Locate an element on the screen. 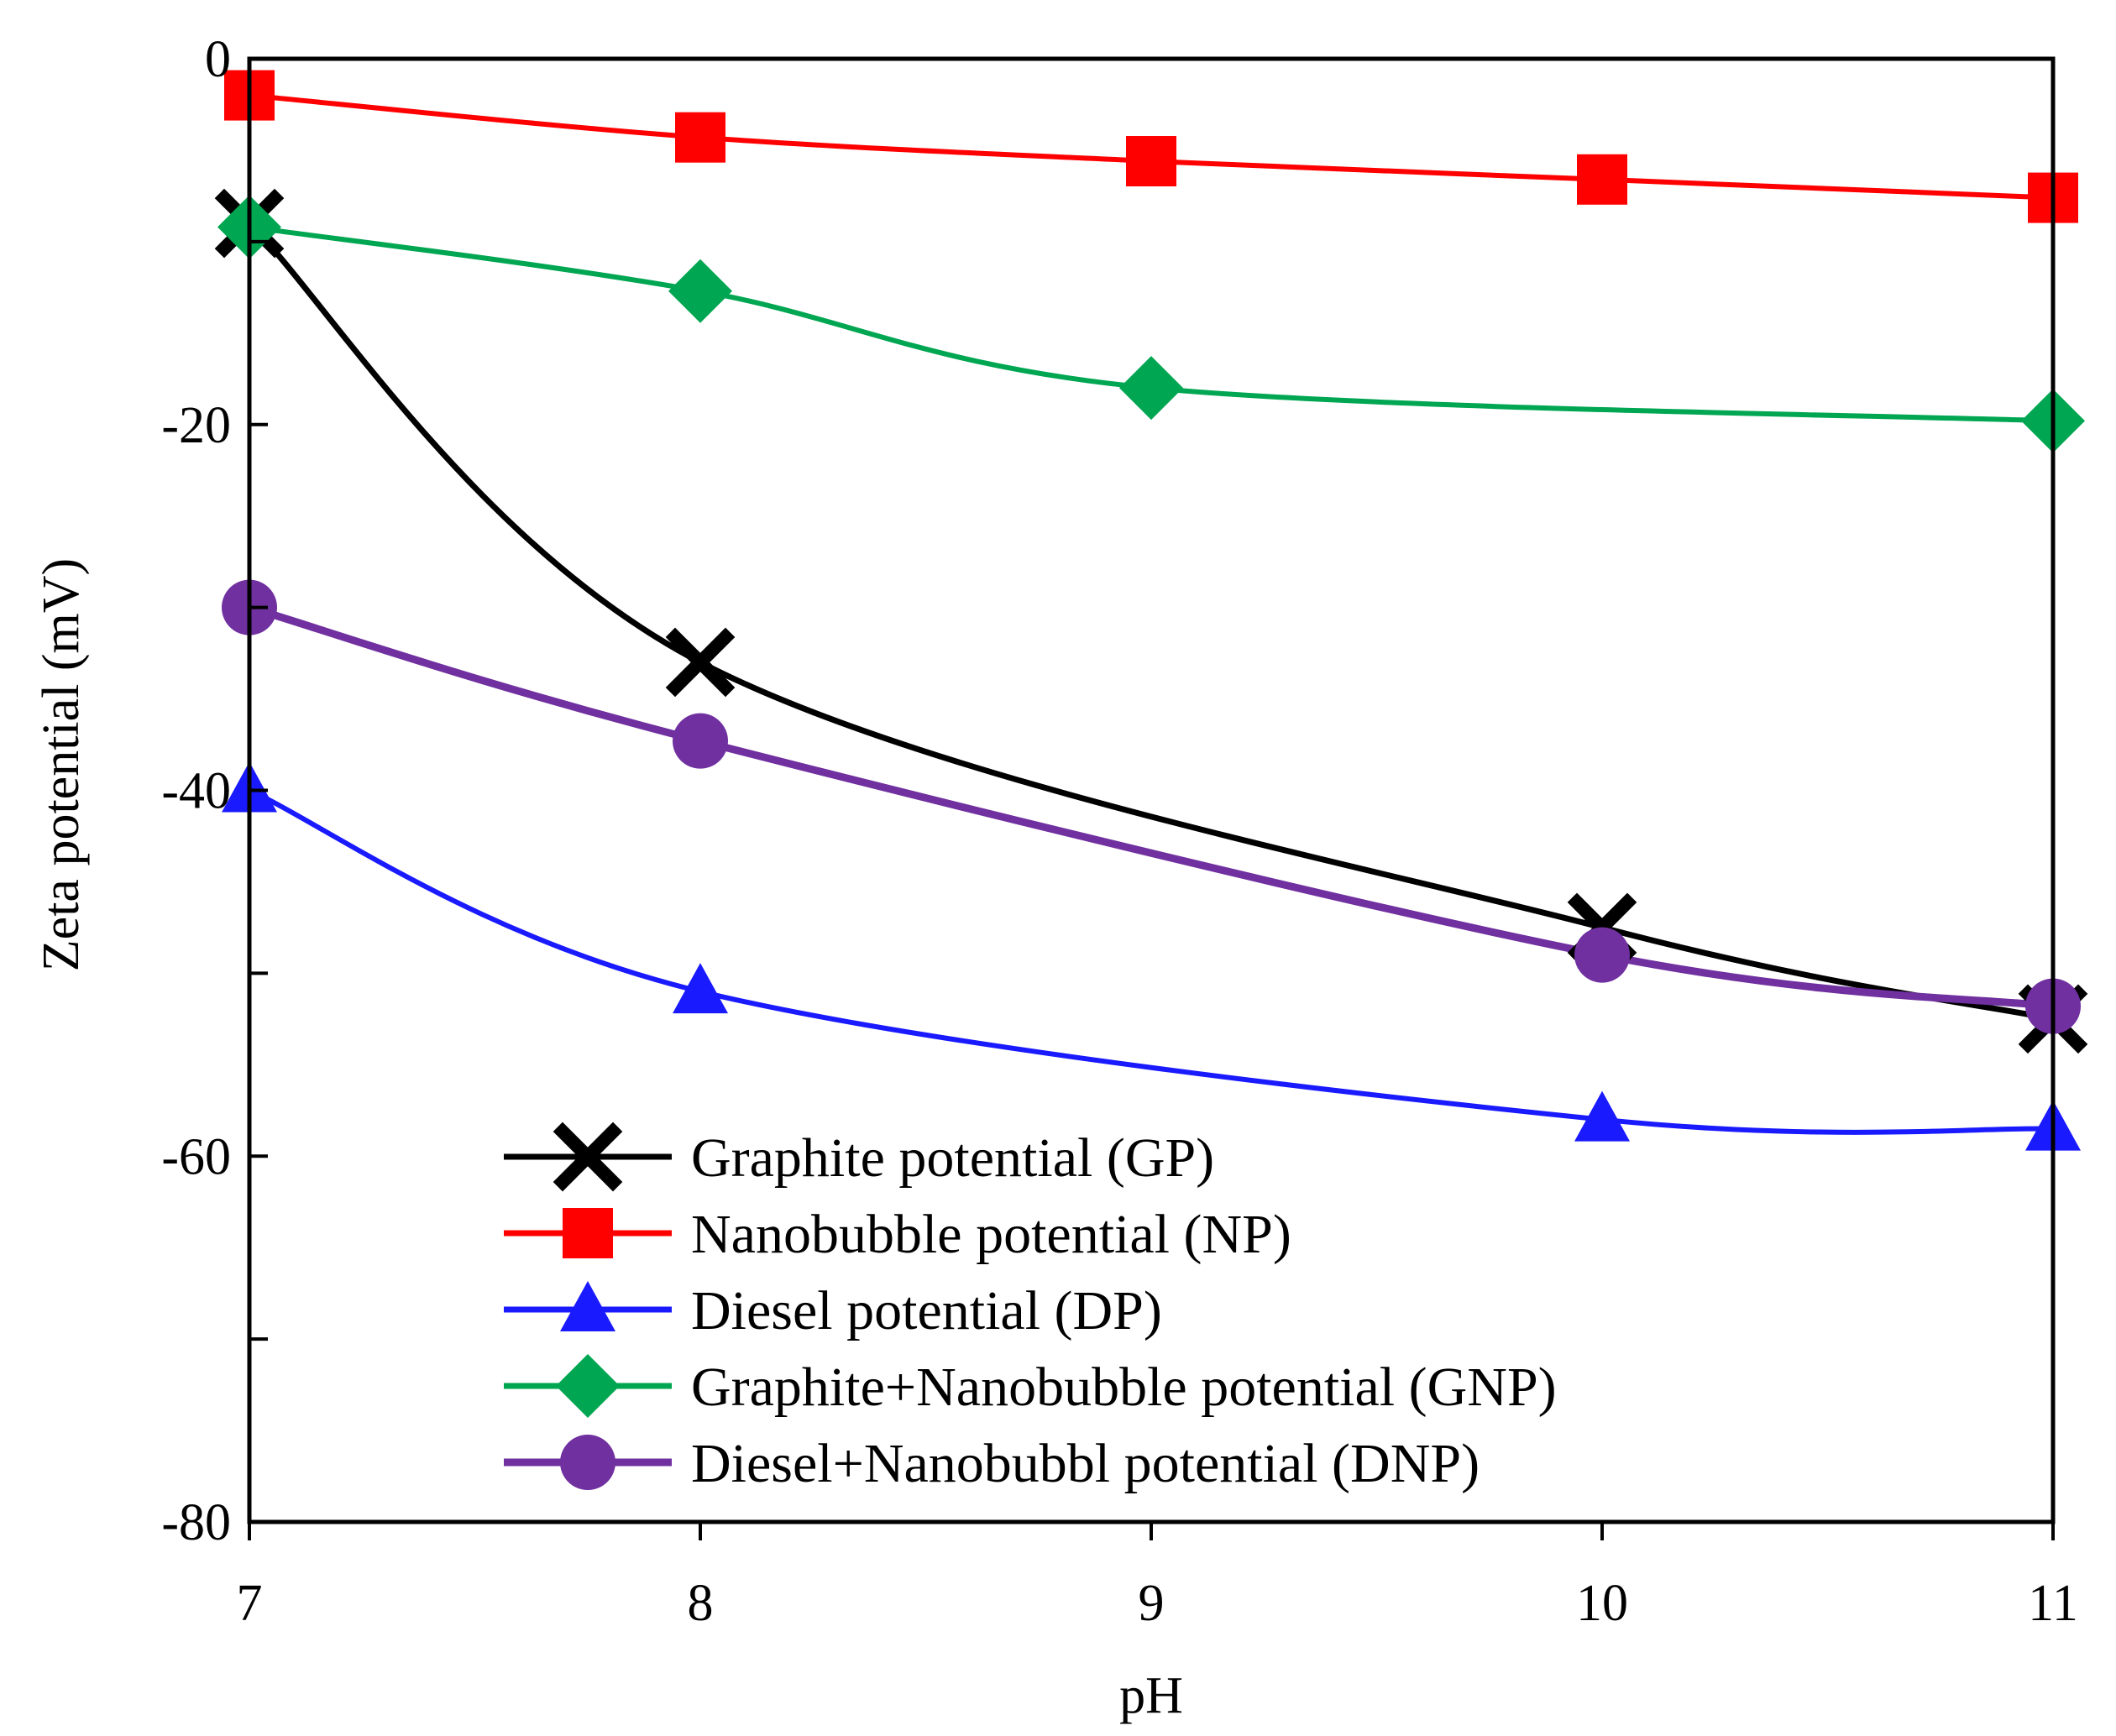 This screenshot has width=2116, height=1736. y-tick-label: -40 is located at coordinates (196, 791).